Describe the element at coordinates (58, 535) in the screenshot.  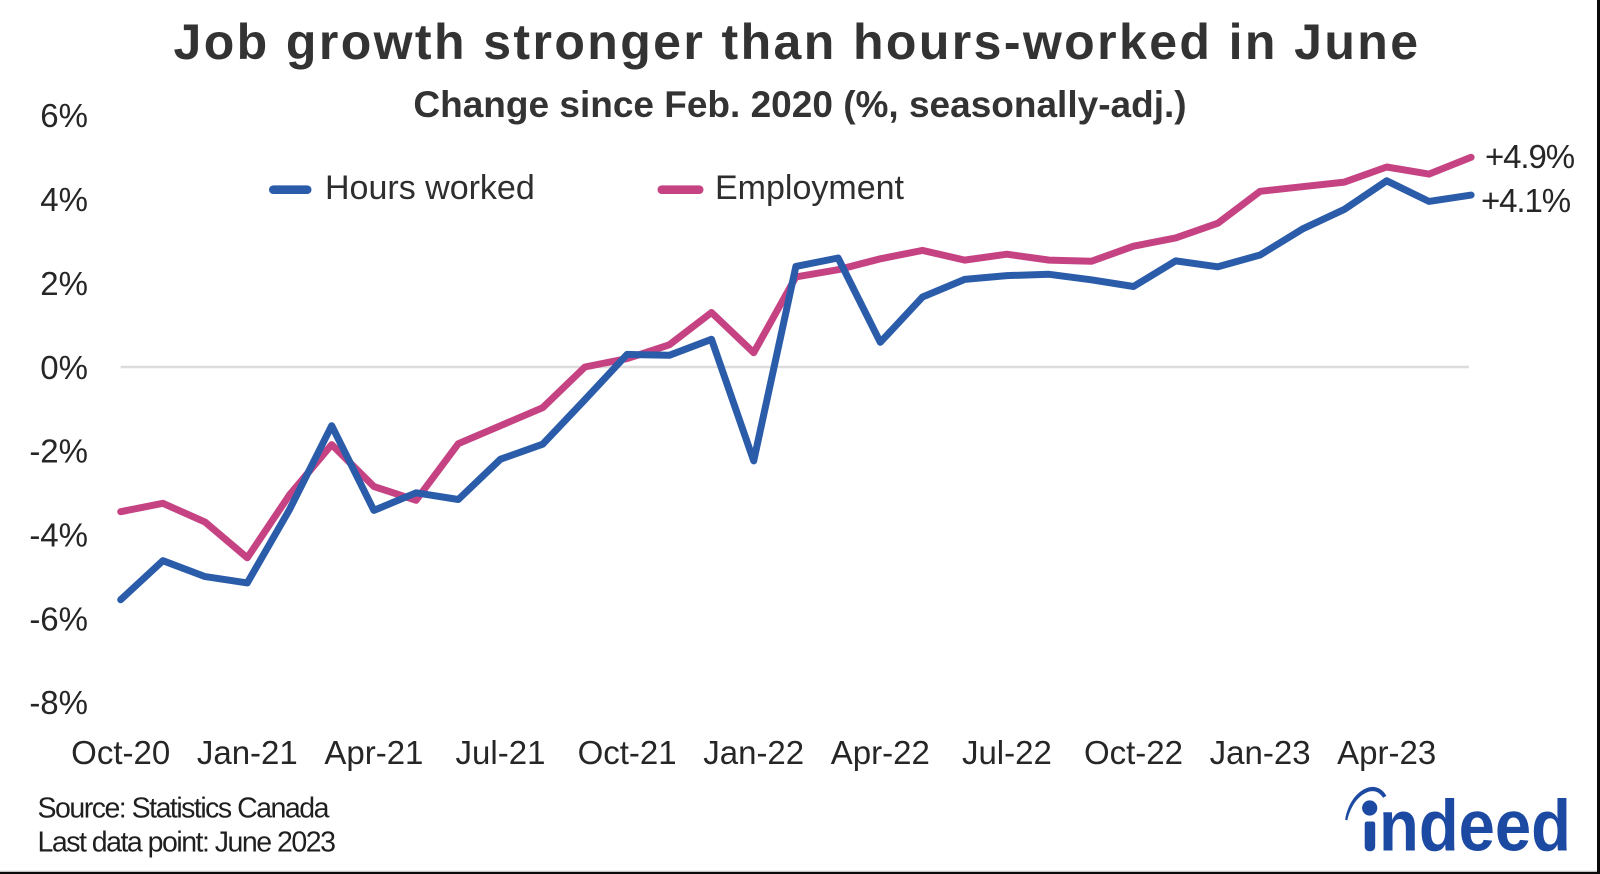
I see `svg-text: -4%` at that location.